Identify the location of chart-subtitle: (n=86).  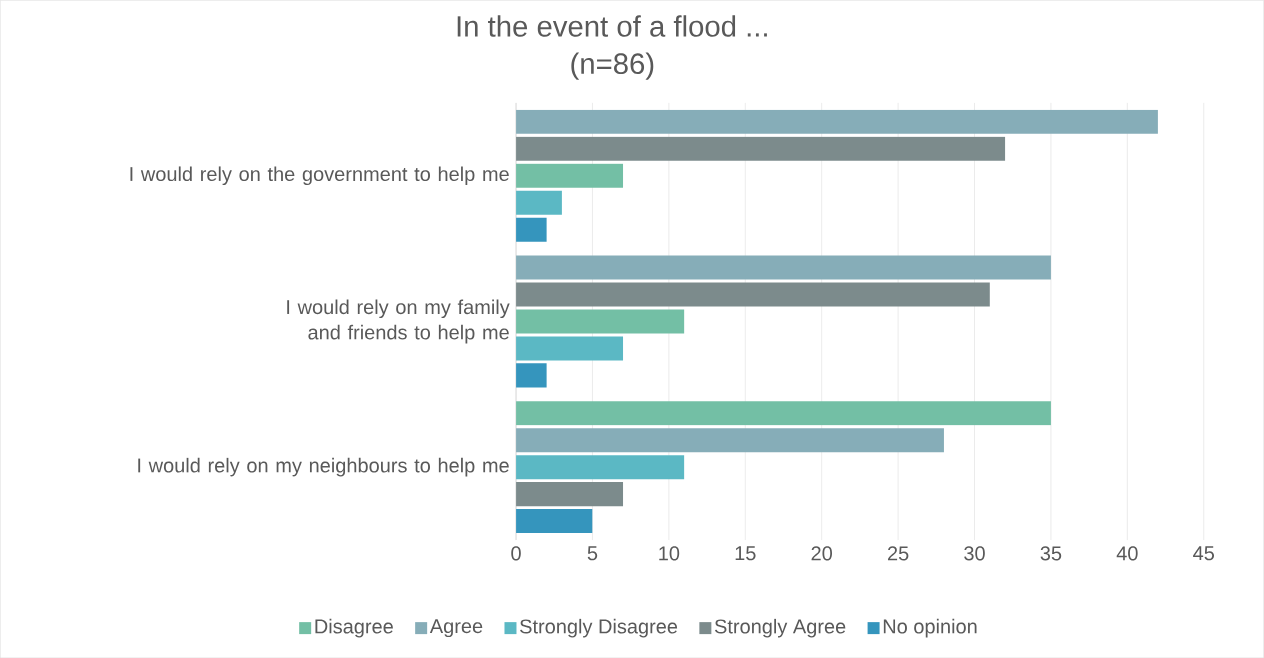
(612, 66).